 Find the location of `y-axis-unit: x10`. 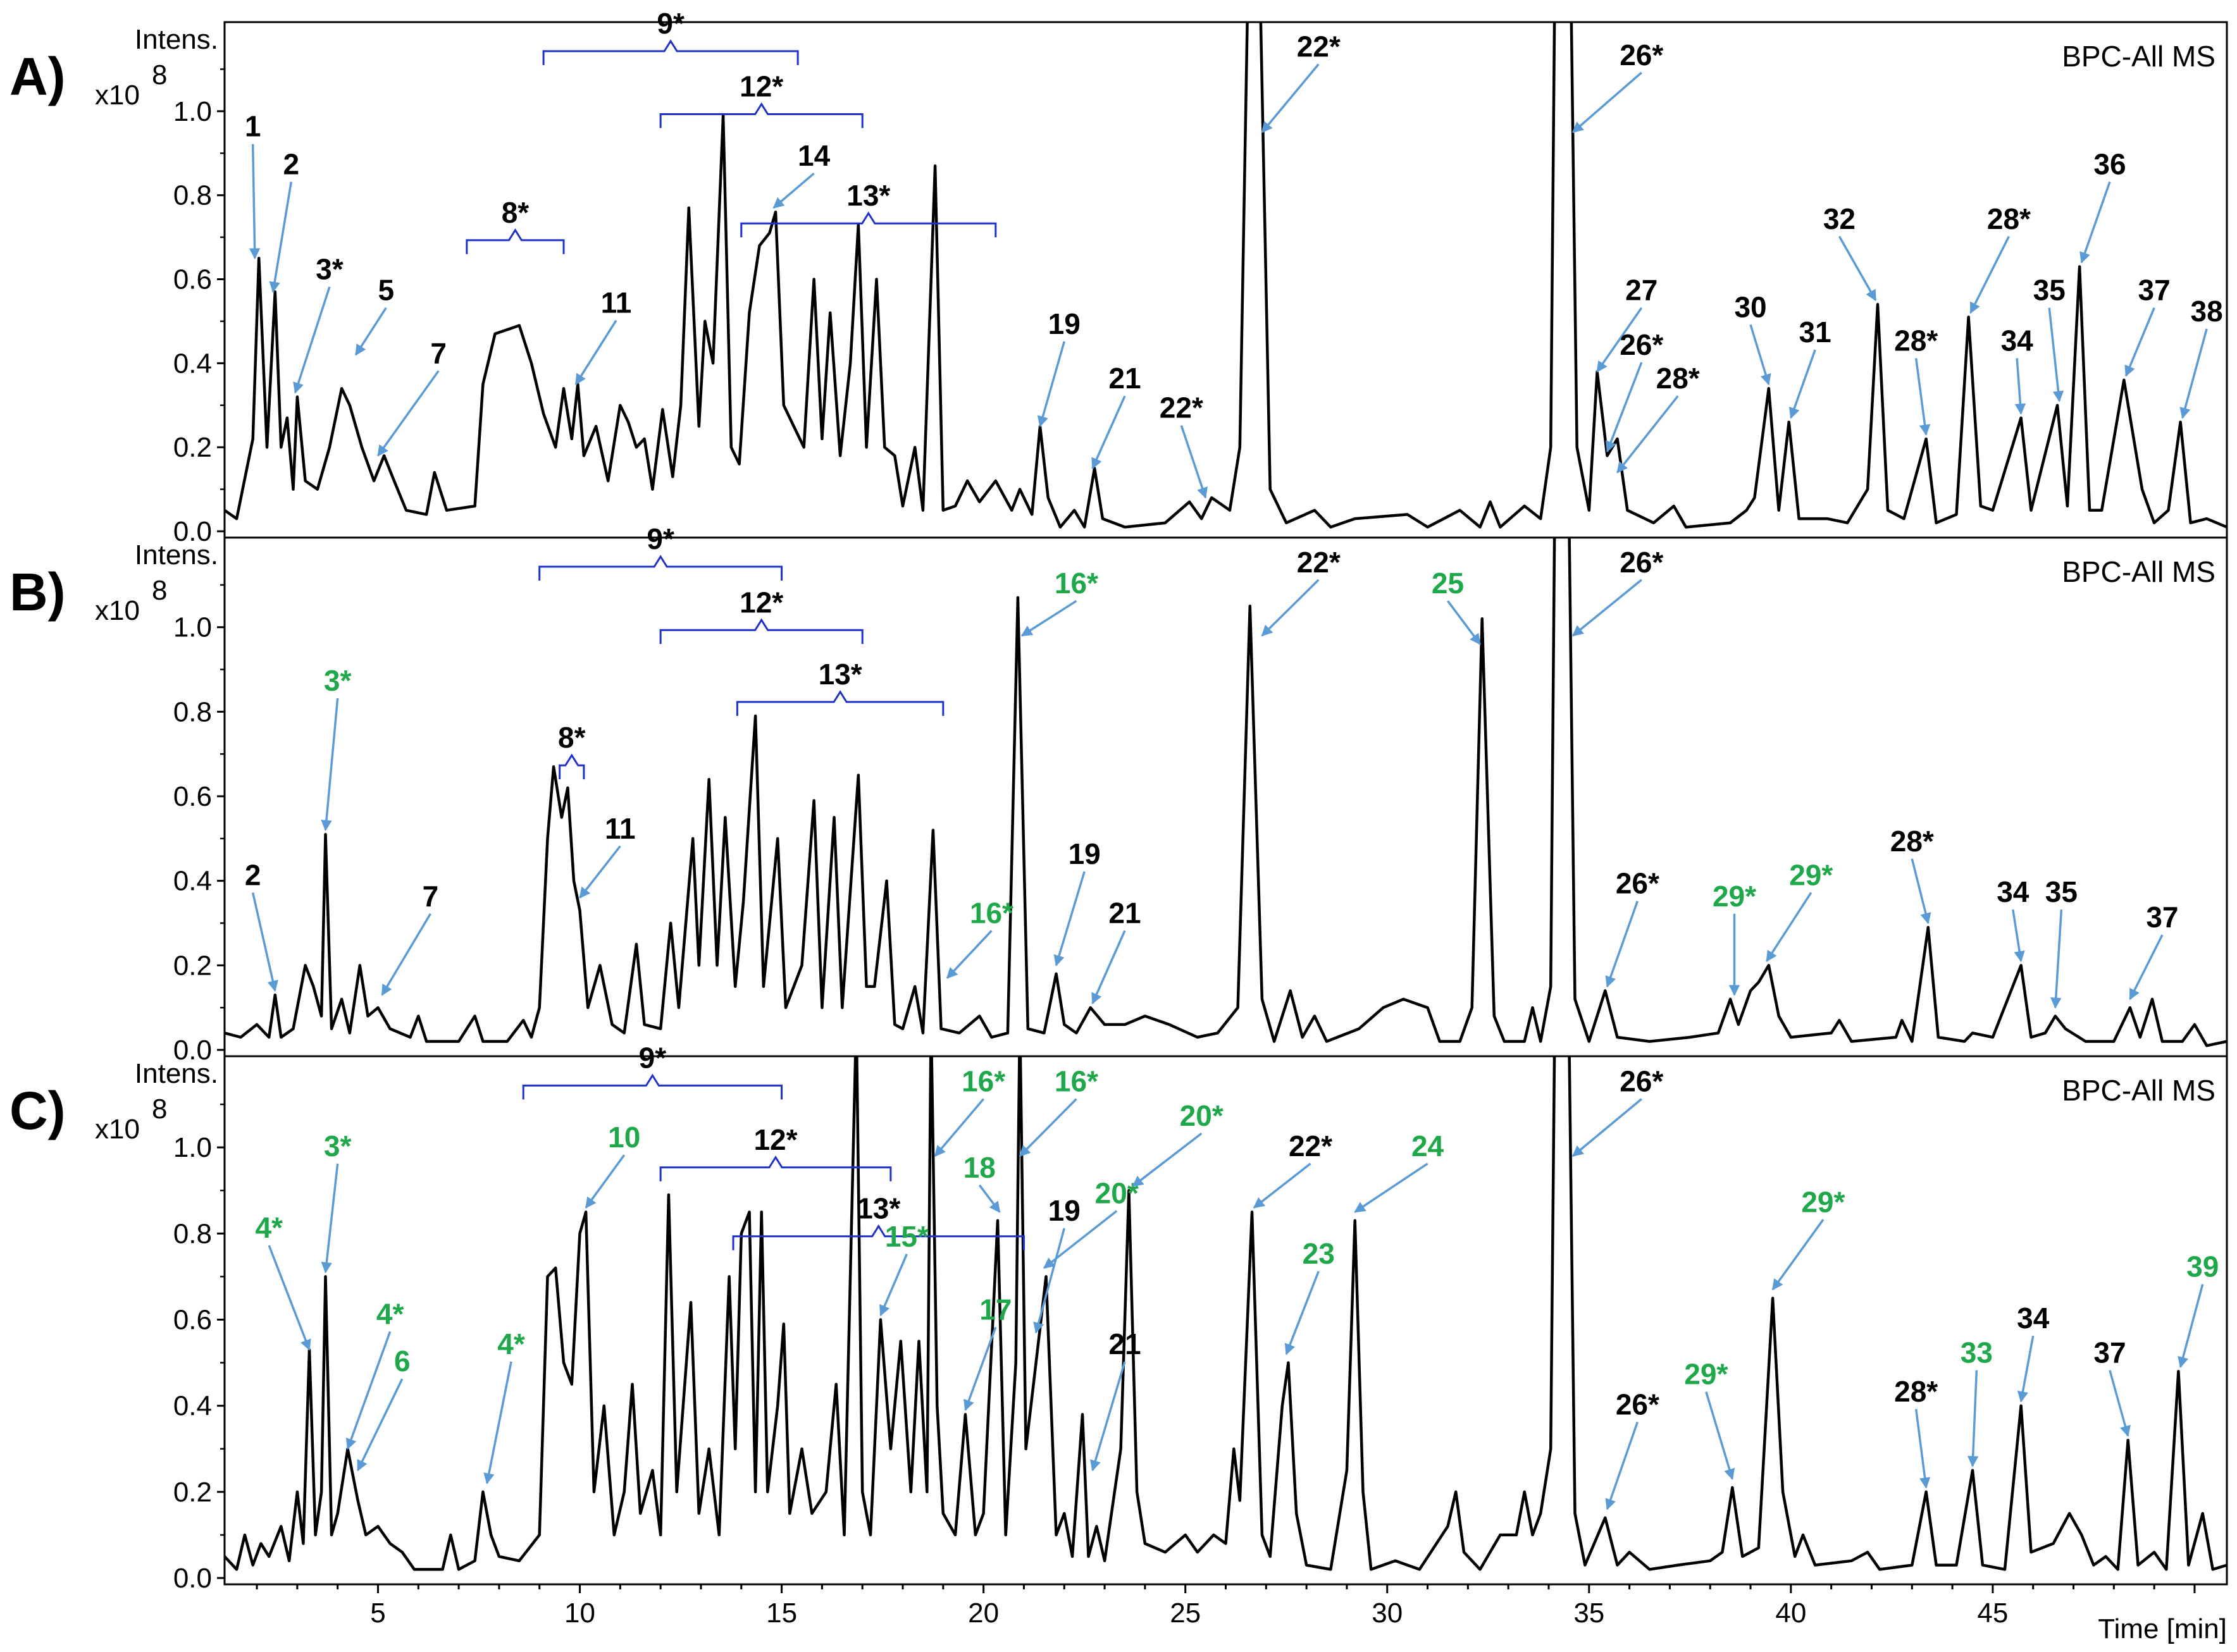

y-axis-unit: x10 is located at coordinates (117, 1130).